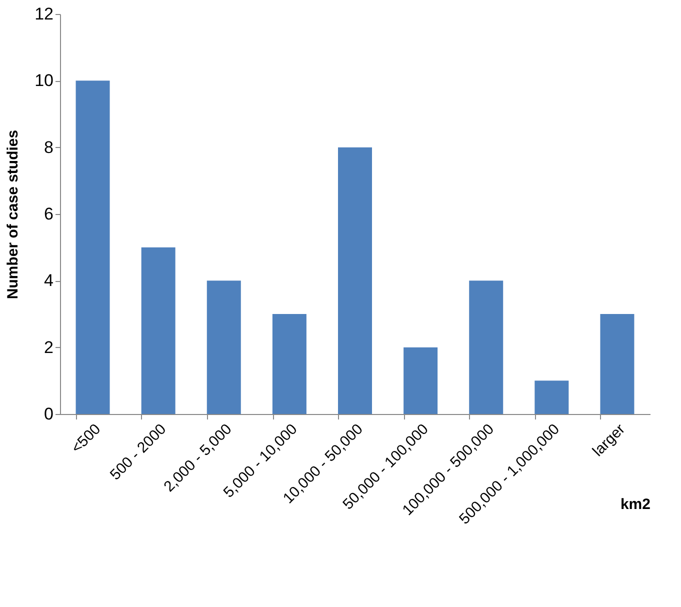 Image resolution: width=681 pixels, height=607 pixels. What do you see at coordinates (49, 347) in the screenshot?
I see `y-tick-label: 2` at bounding box center [49, 347].